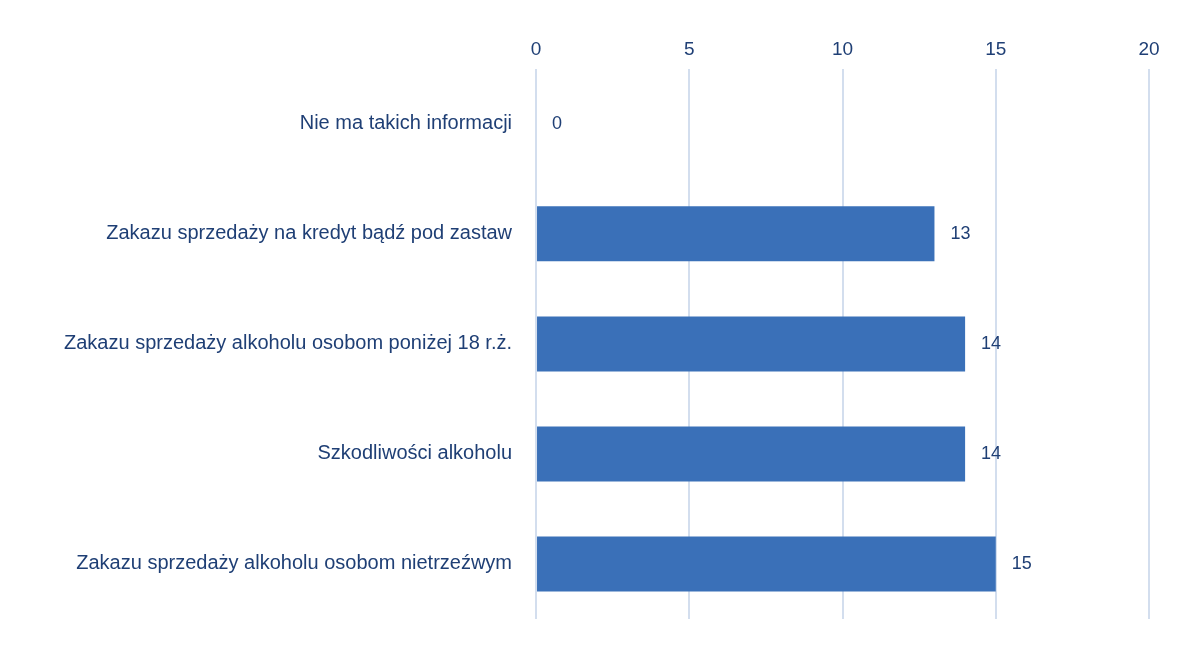  Describe the element at coordinates (1021, 562) in the screenshot. I see `data-label: 15` at that location.